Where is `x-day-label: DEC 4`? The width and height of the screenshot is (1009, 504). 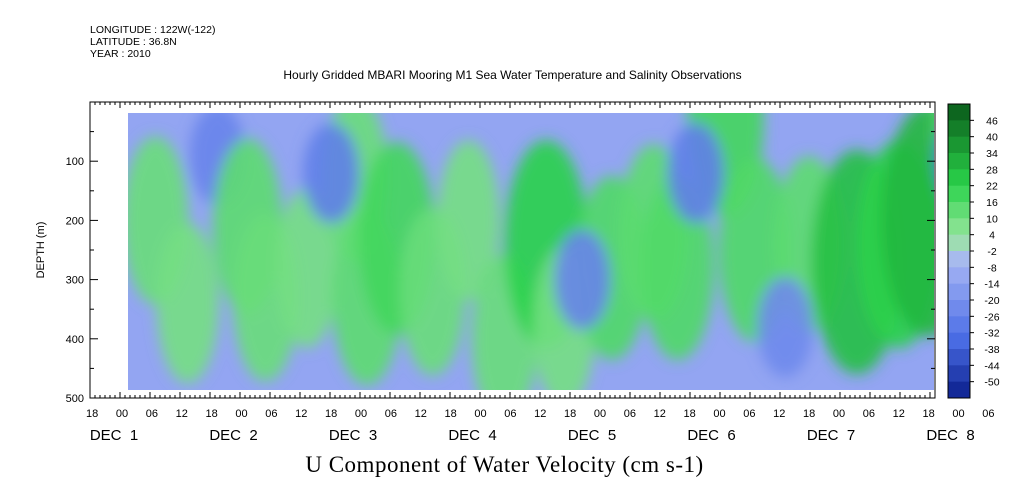
x-day-label: DEC 4 is located at coordinates (472, 435).